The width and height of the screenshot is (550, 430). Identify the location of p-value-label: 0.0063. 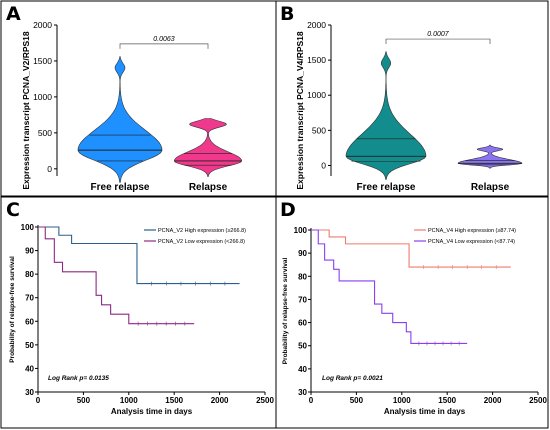
(164, 39).